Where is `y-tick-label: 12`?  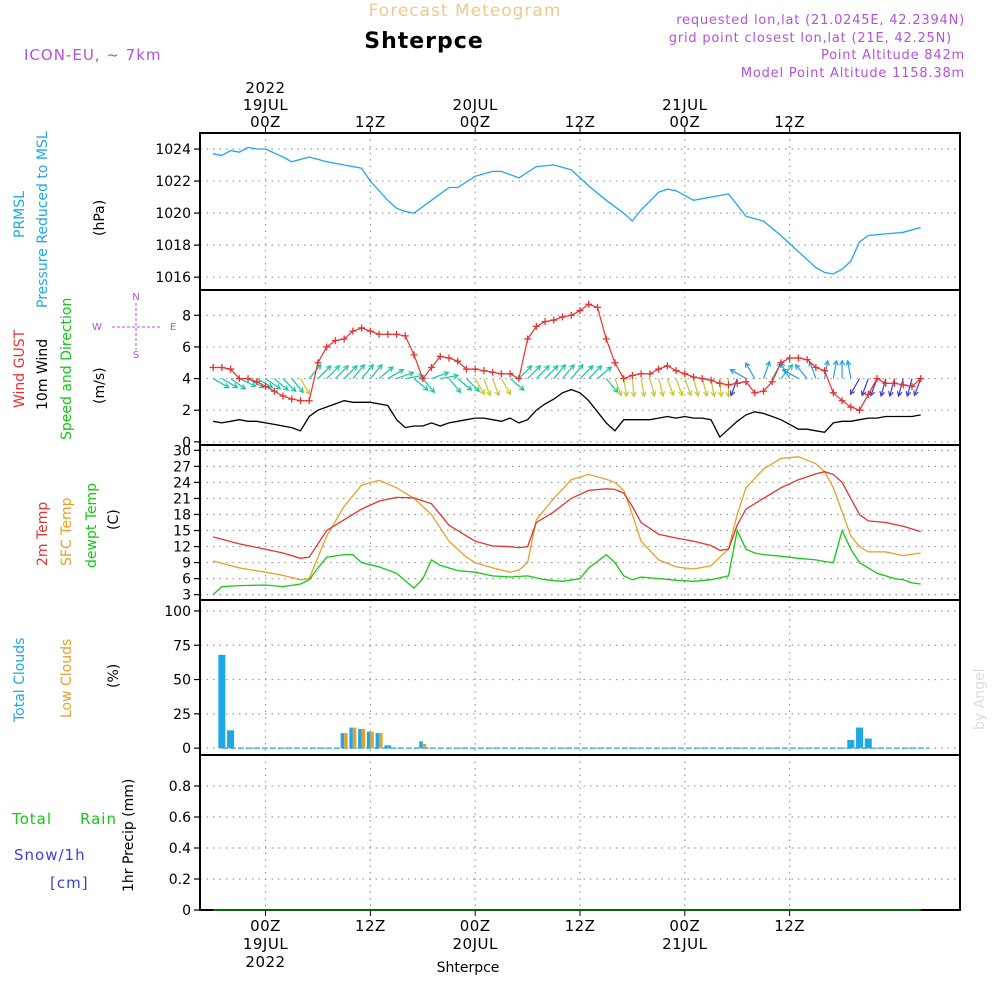
y-tick-label: 12 is located at coordinates (182, 548).